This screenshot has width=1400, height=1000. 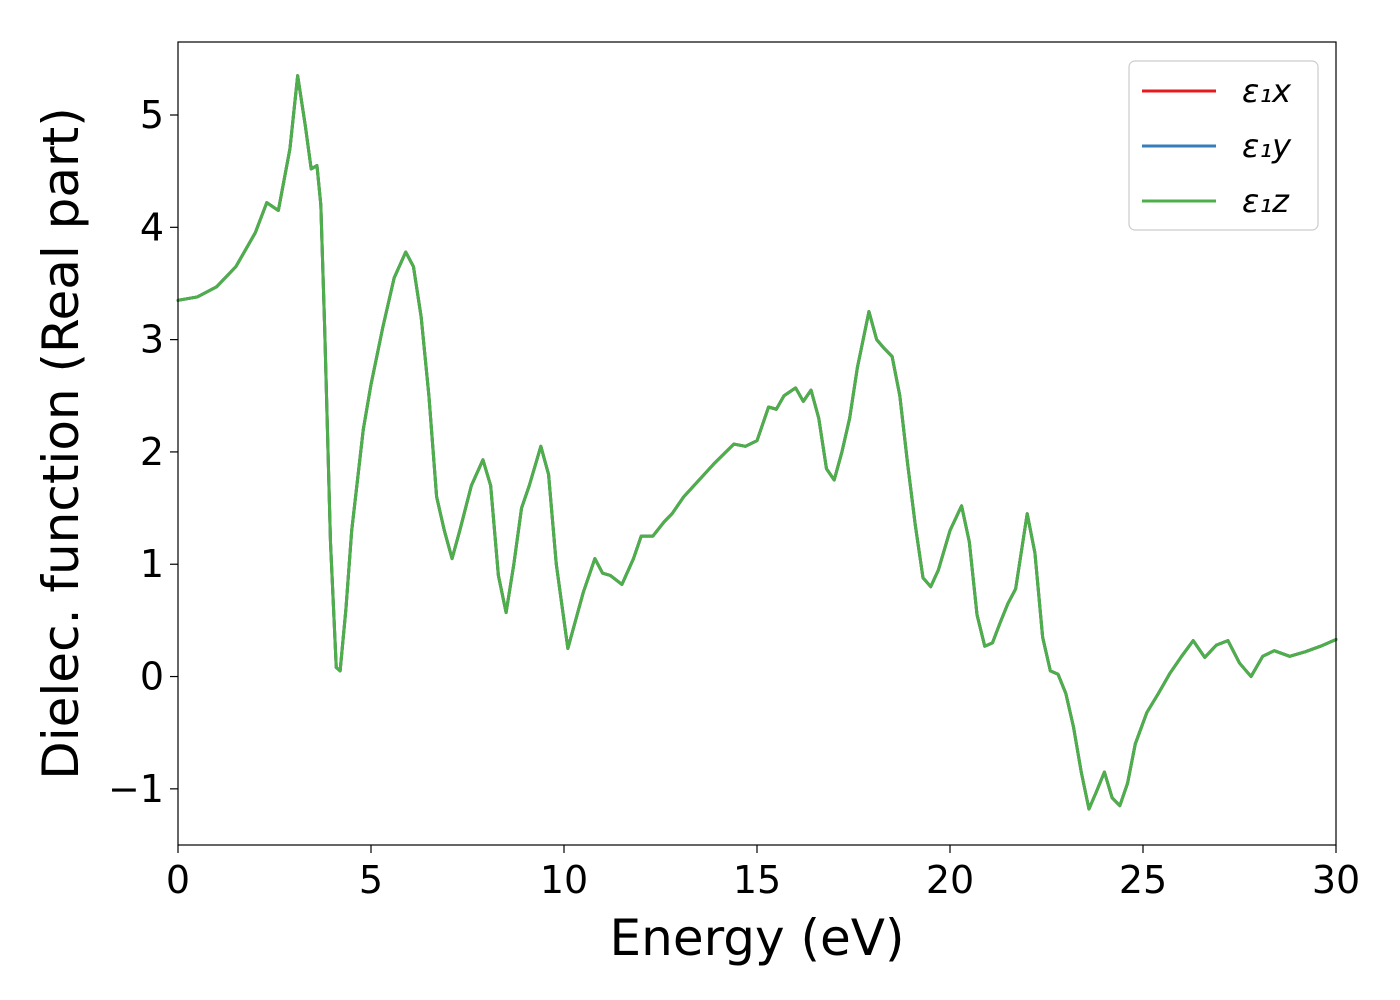 I want to click on x-tick-label: 15, so click(x=757, y=880).